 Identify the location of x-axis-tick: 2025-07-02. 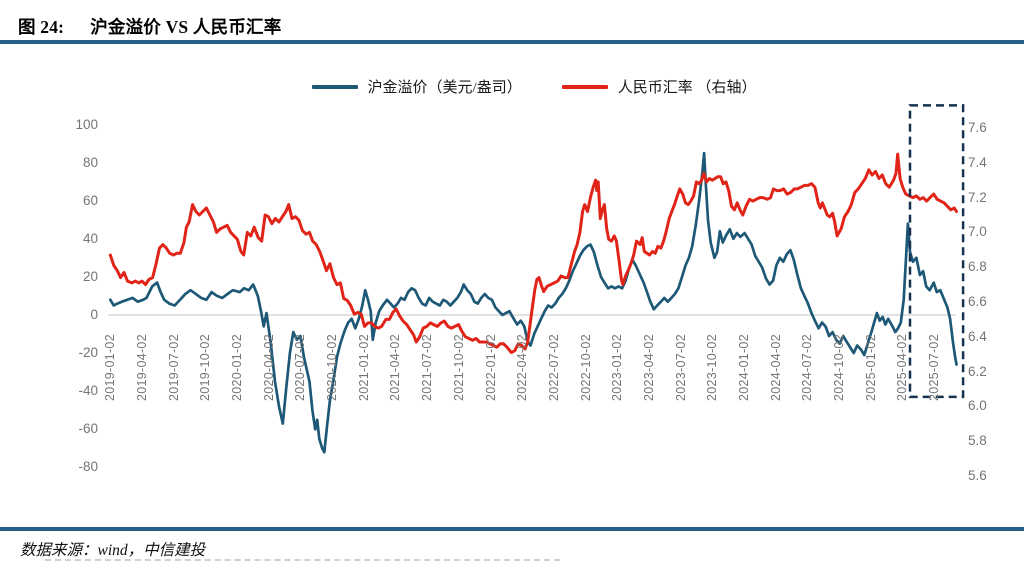
(934, 367).